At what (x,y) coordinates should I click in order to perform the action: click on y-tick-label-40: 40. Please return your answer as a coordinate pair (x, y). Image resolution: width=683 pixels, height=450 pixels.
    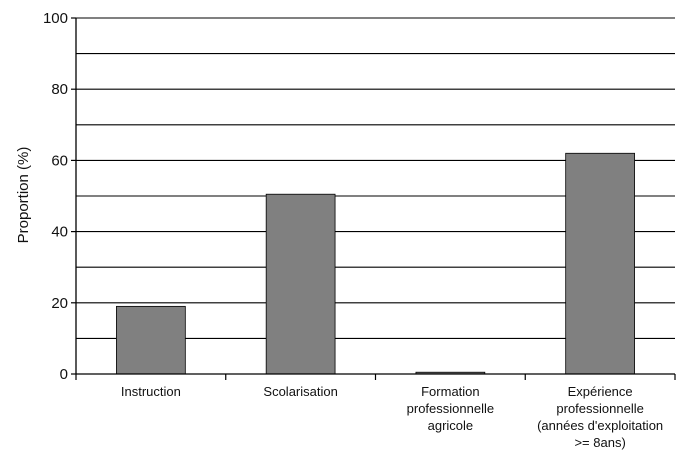
    Looking at the image, I should click on (59, 232).